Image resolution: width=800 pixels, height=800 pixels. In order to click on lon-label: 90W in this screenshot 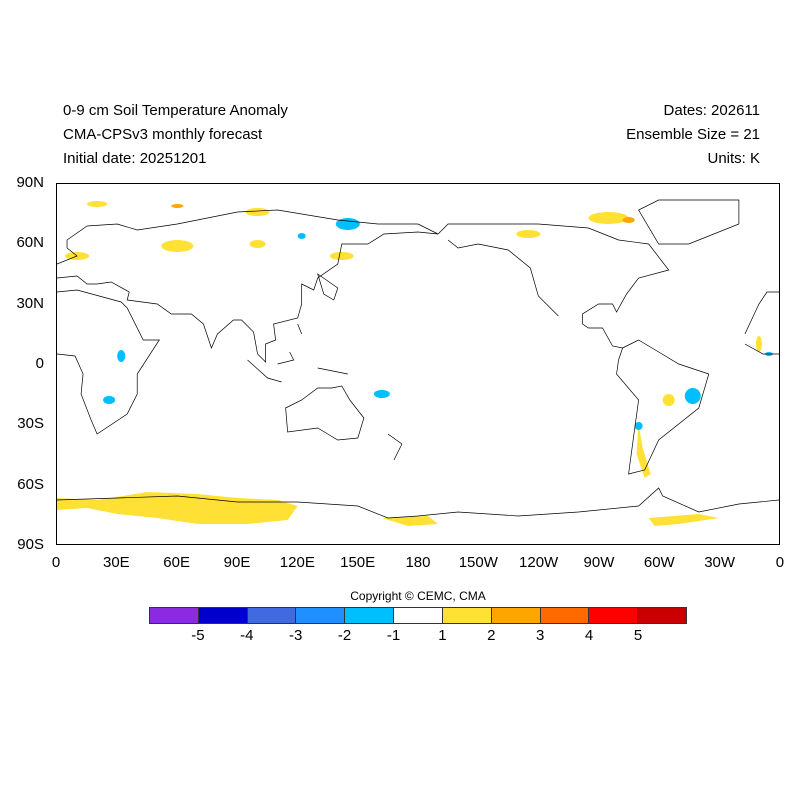, I will do `click(599, 562)`.